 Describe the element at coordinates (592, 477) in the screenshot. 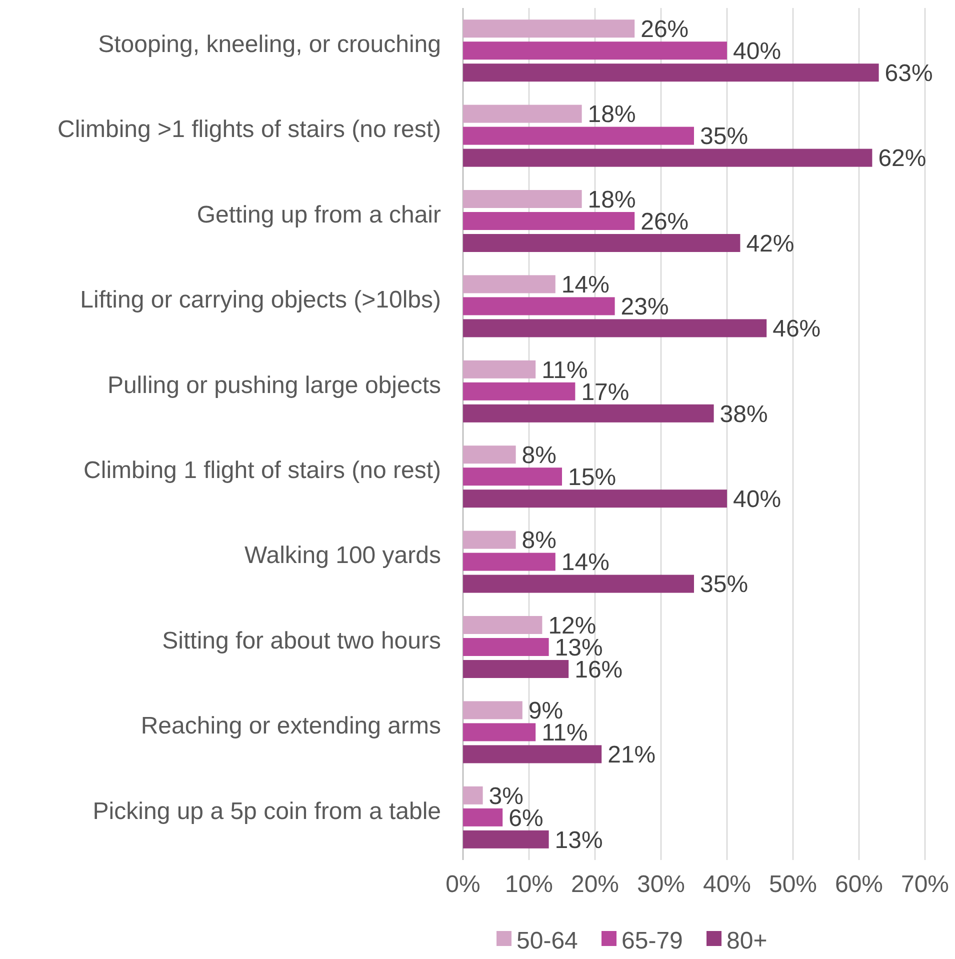

I see `data-label: 15%` at that location.